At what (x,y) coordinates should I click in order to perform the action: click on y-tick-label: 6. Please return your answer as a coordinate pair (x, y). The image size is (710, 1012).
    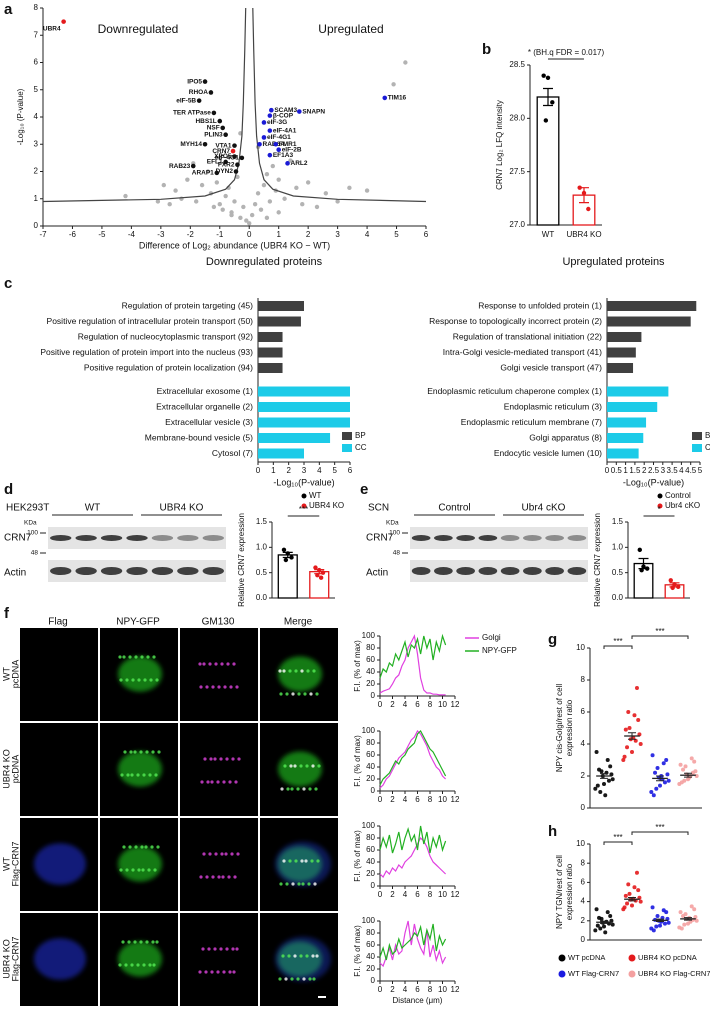
    Looking at the image, I should click on (583, 882).